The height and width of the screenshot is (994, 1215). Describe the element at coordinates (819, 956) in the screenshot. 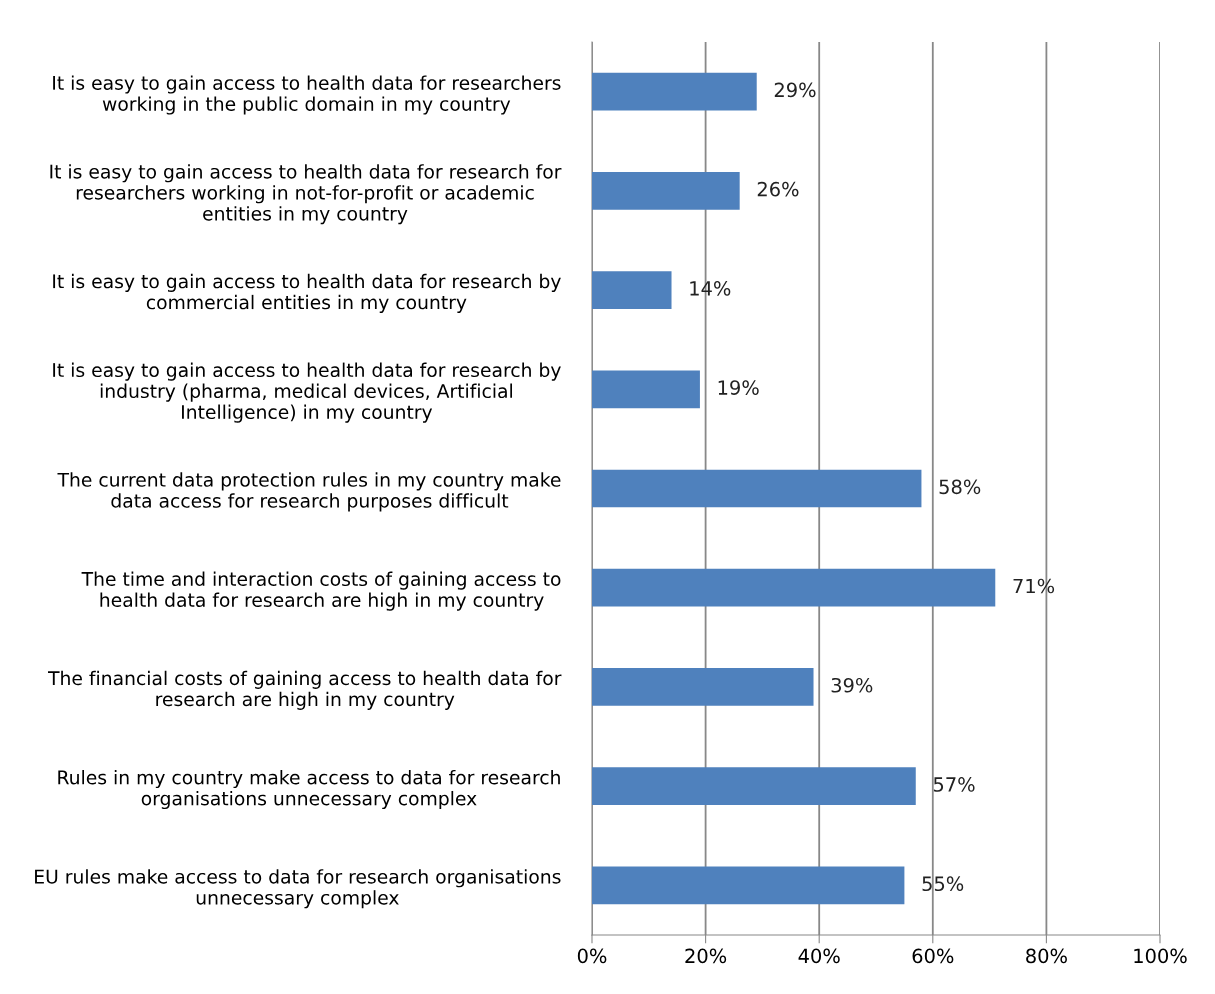

I see `x-tick-label: 40%` at that location.